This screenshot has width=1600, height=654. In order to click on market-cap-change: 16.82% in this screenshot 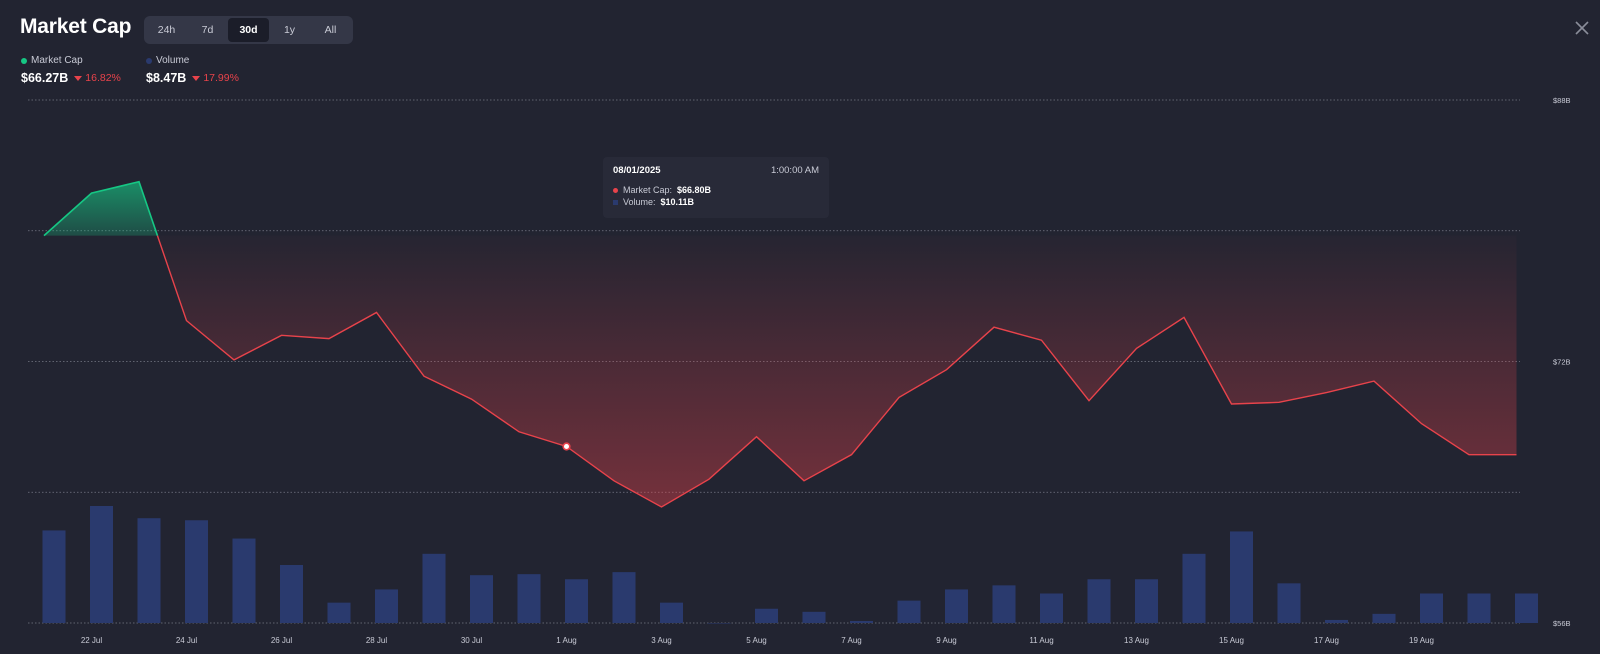, I will do `click(97, 78)`.